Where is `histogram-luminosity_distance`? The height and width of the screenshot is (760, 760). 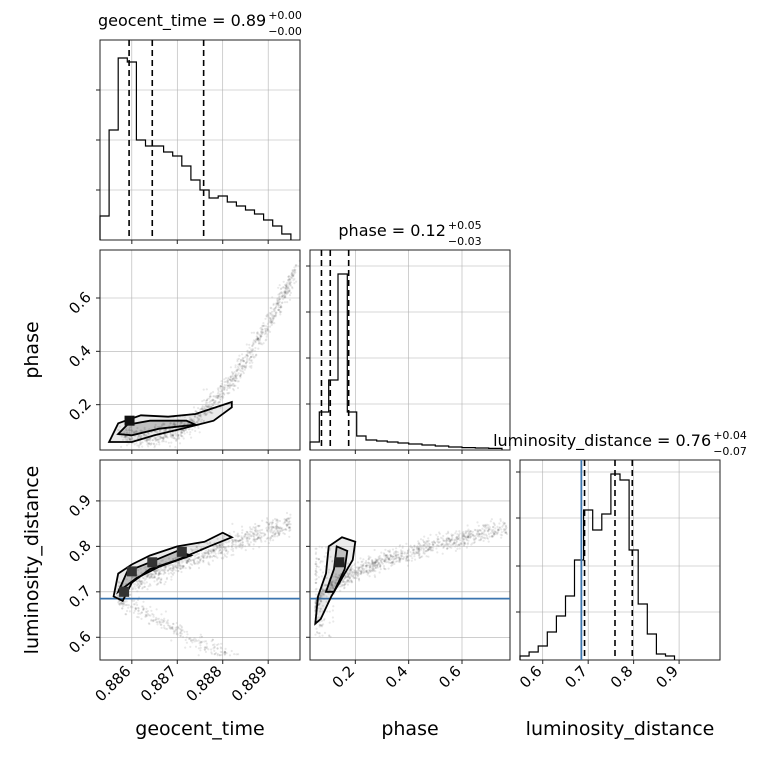
histogram-luminosity_distance is located at coordinates (597, 566).